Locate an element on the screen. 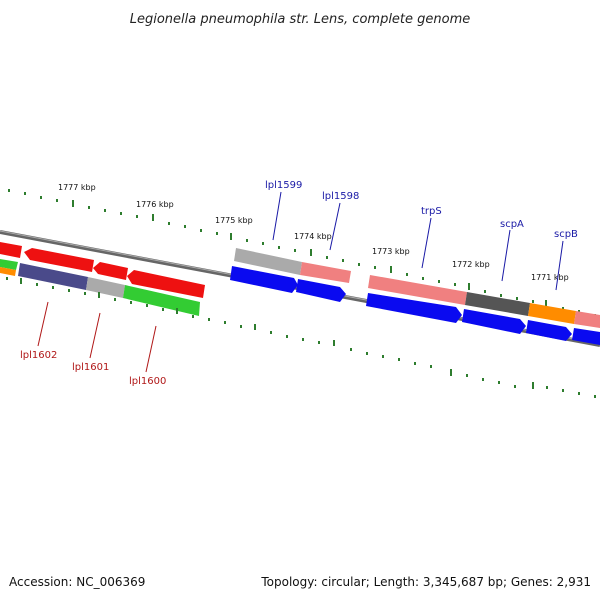  kbp-label: 1773 kbp is located at coordinates (391, 251).